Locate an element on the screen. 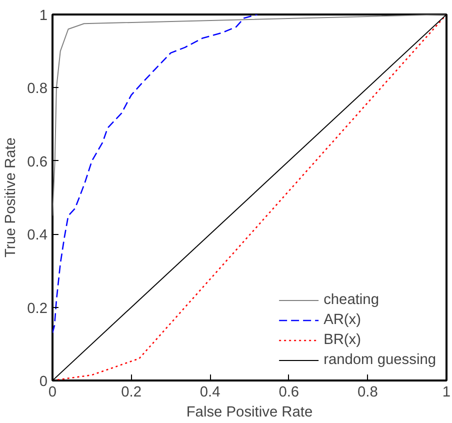 This screenshot has height=423, width=452. x-tick-label: 0.8 is located at coordinates (368, 392).